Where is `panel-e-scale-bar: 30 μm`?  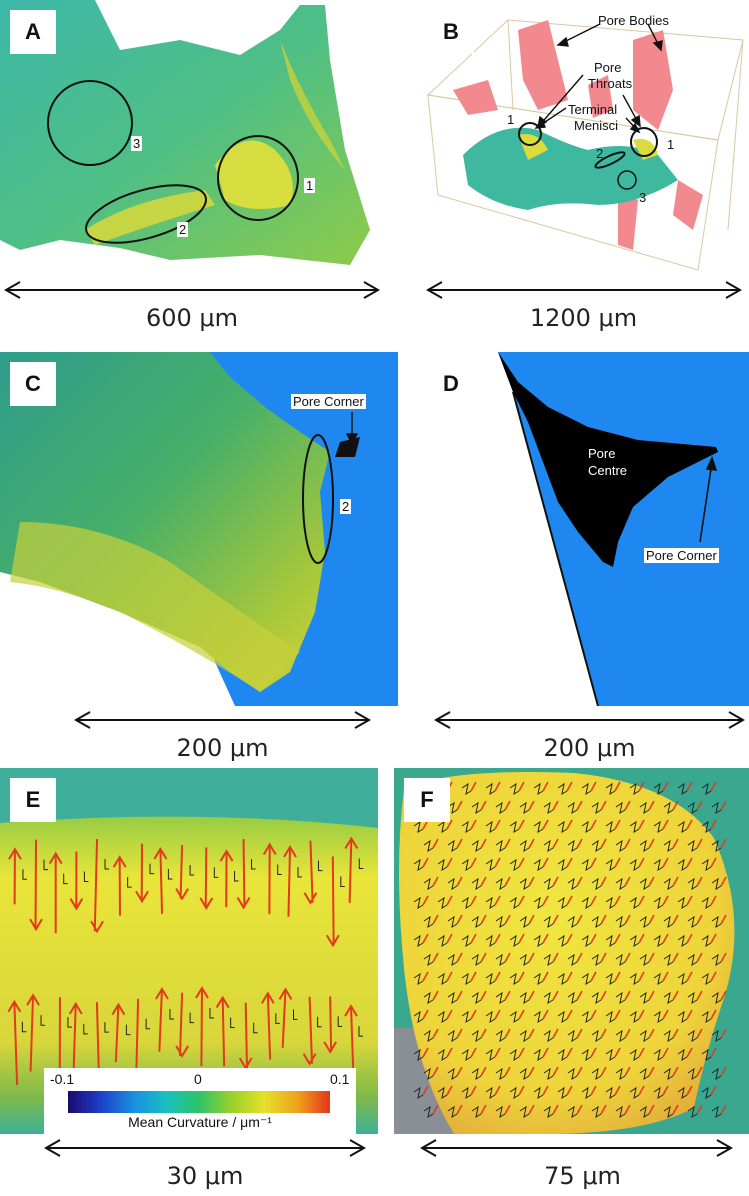
panel-e-scale-bar: 30 μm is located at coordinates (205, 1166).